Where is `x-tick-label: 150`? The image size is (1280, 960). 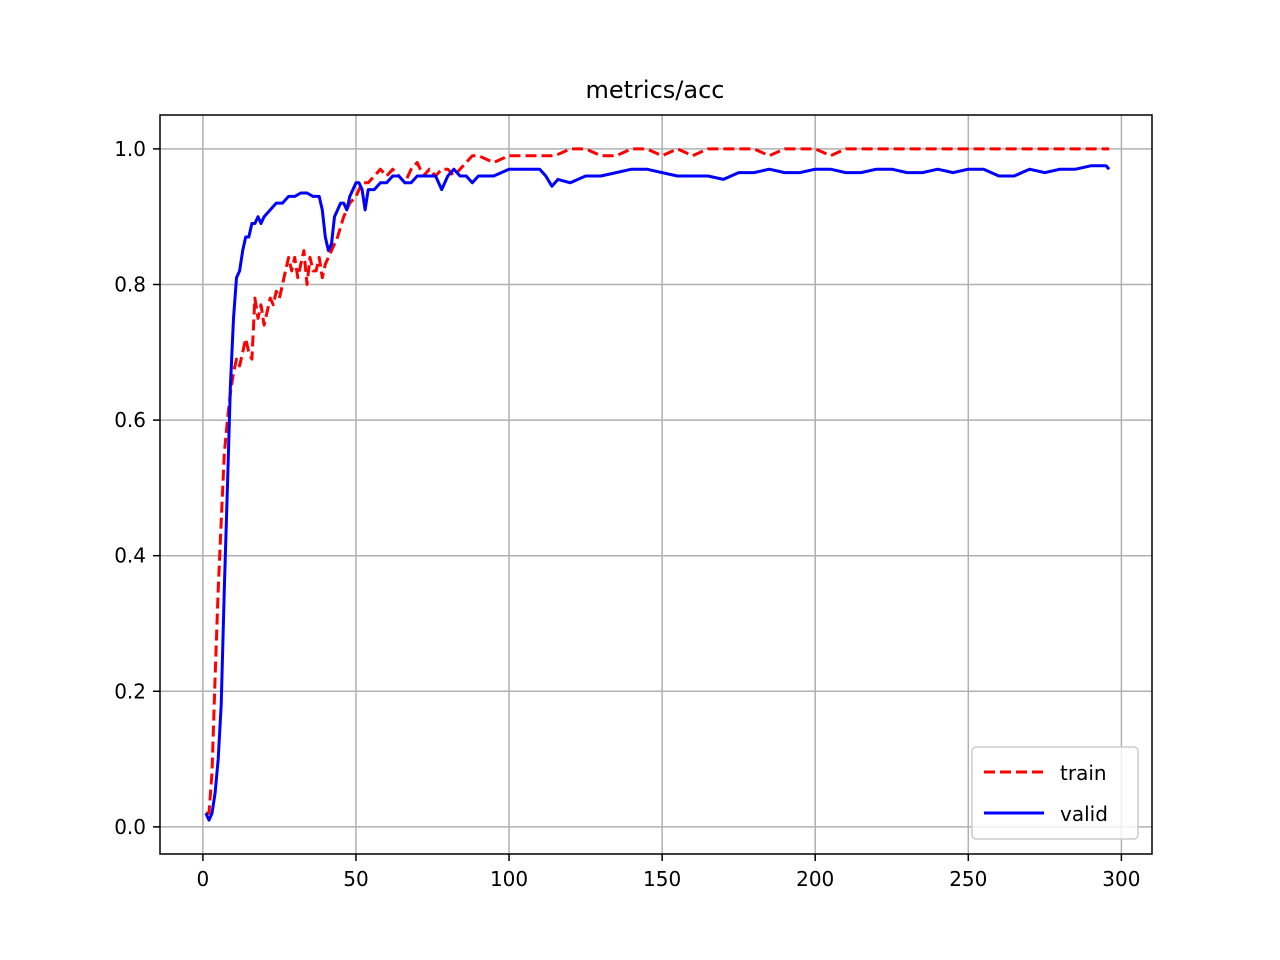 x-tick-label: 150 is located at coordinates (662, 879).